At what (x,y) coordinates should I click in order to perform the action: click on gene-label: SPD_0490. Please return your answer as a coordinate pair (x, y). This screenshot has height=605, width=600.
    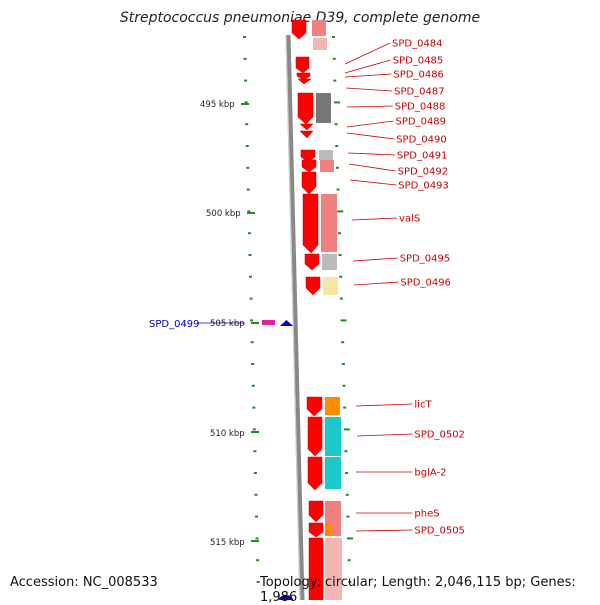
    Looking at the image, I should click on (421, 140).